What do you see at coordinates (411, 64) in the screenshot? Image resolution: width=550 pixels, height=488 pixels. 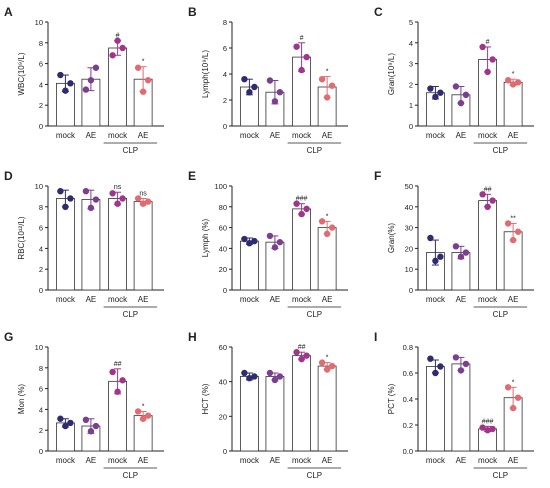 I see `y-tick-label: 3` at bounding box center [411, 64].